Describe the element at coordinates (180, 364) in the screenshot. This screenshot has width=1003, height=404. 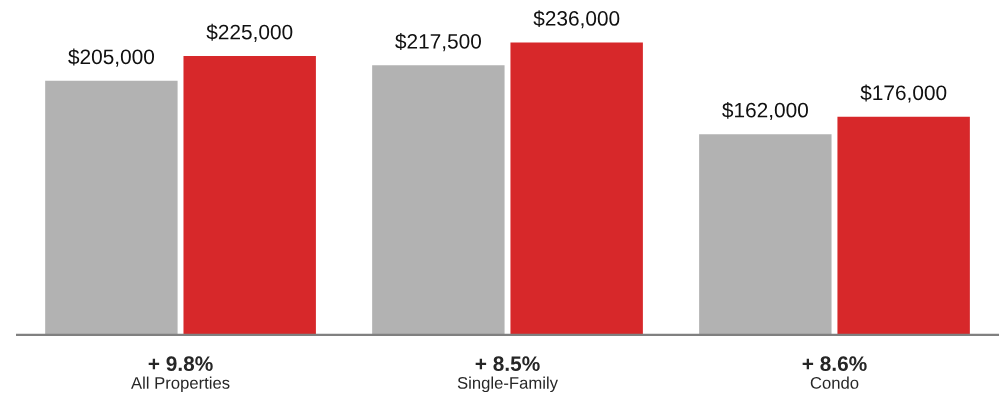
I see `text: + 9.8%` at that location.